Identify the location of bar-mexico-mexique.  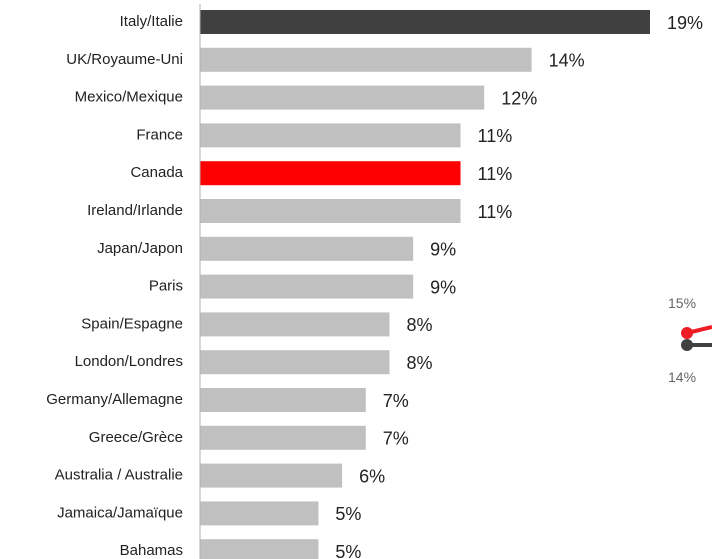
(342, 97).